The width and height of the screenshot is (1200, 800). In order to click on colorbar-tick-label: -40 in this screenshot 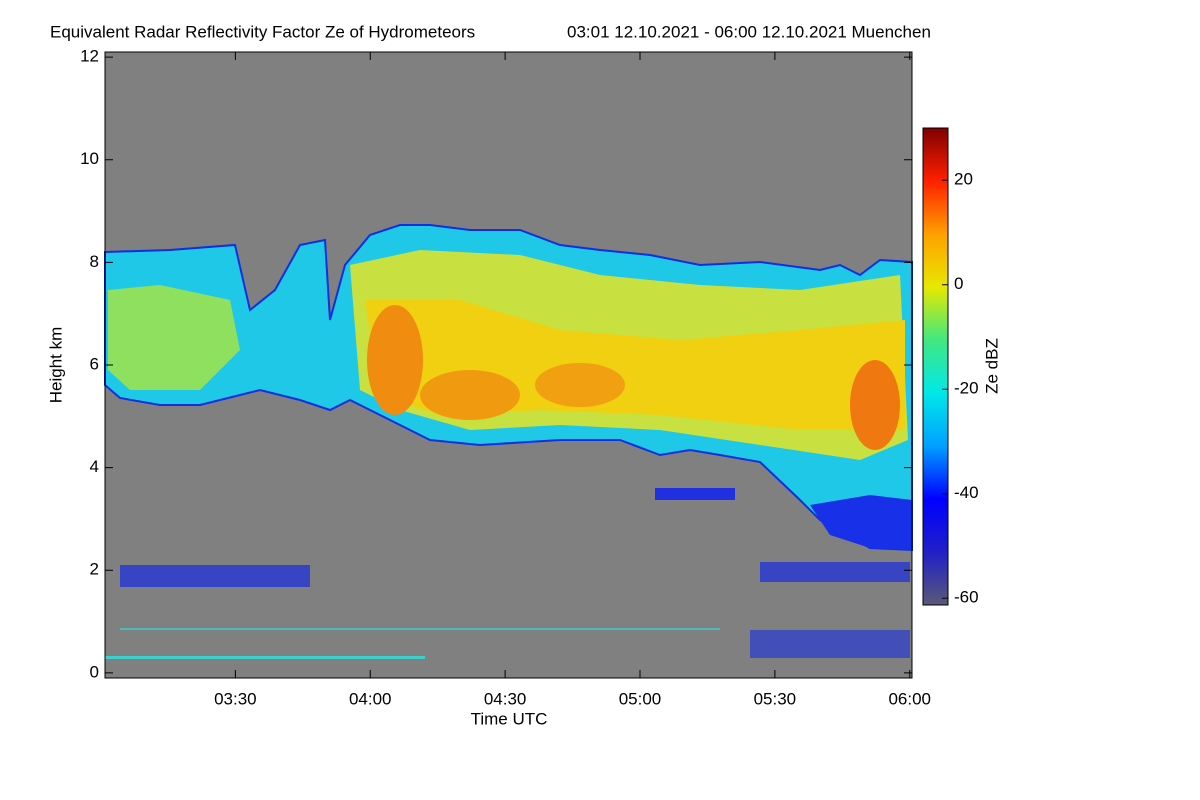, I will do `click(966, 492)`.